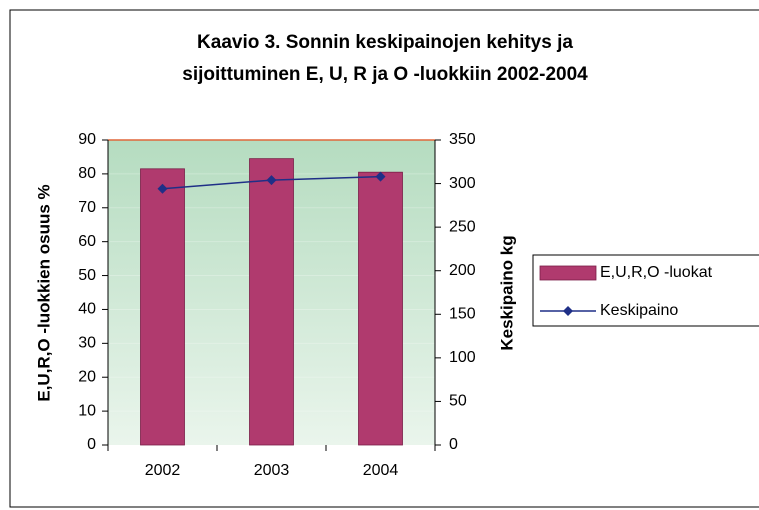 The height and width of the screenshot is (510, 759). I want to click on legend-swatch, so click(568, 273).